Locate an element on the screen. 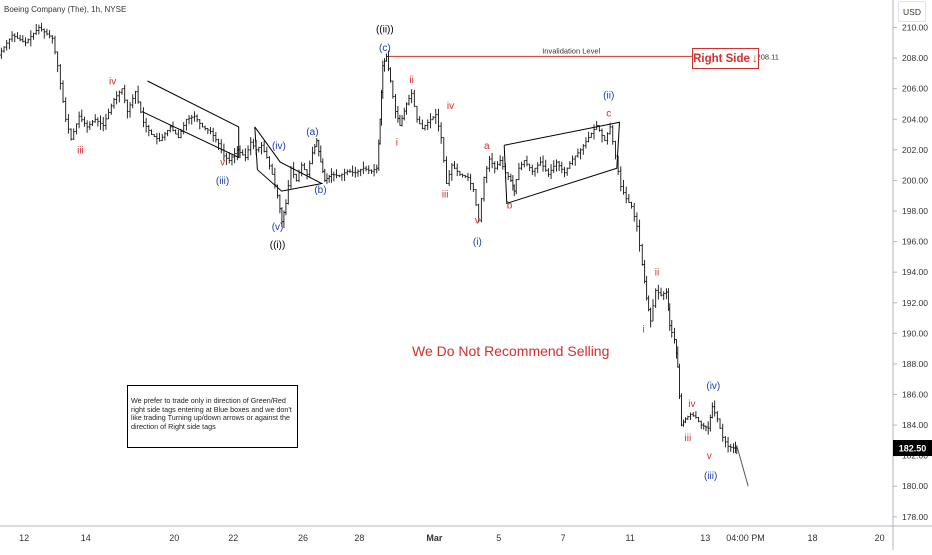  wave-label: (a) is located at coordinates (312, 132).